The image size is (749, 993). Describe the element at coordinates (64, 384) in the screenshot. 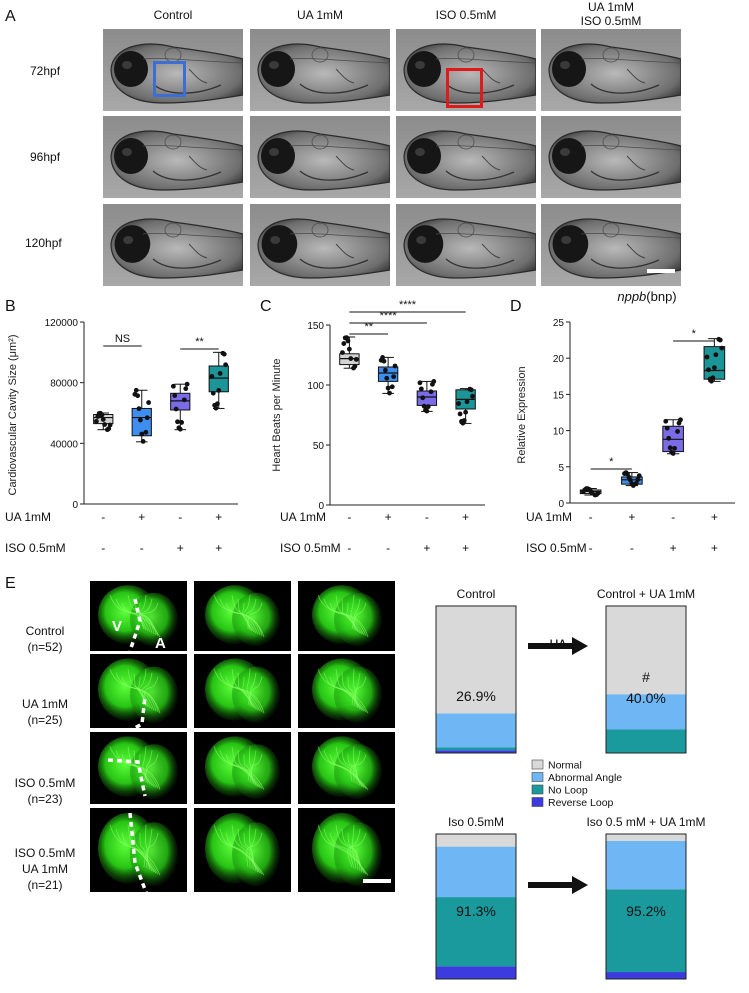

I see `chart-b-ytick-label: 80000` at that location.